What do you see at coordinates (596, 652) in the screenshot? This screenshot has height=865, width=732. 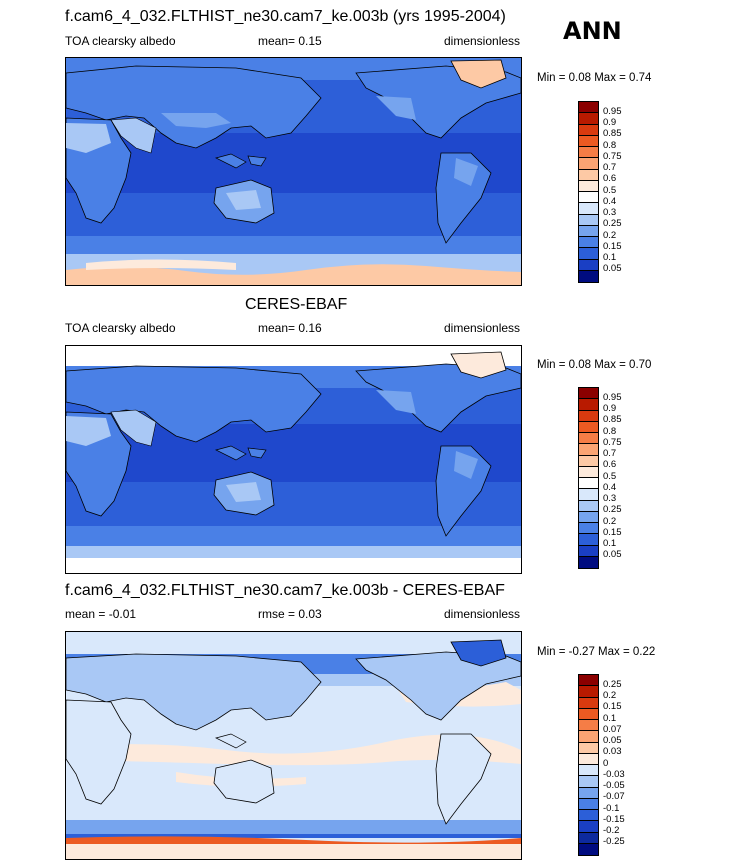 I see `panel3-minmax: Min = -0.27 Max = 0.22` at bounding box center [596, 652].